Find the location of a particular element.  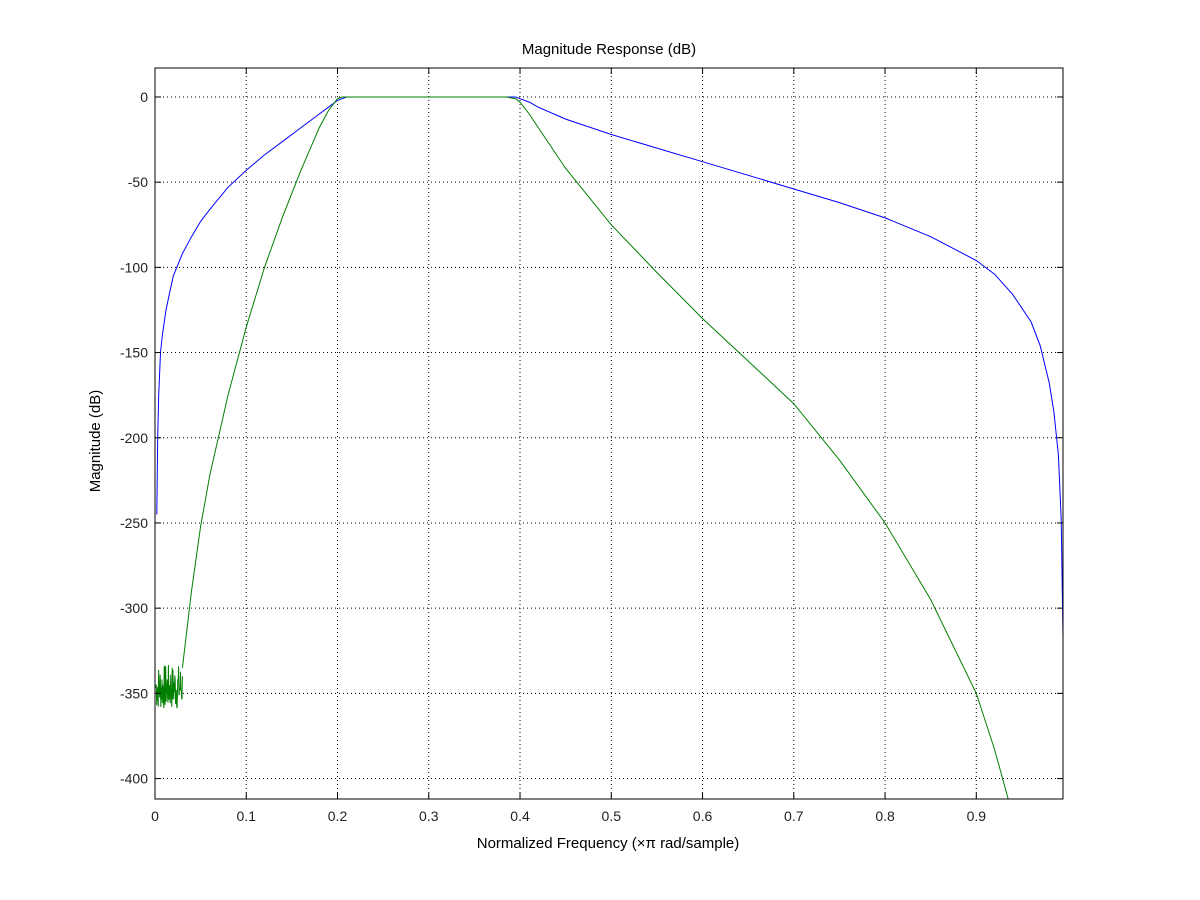

chart-title: Magnitude Response (dB) is located at coordinates (609, 49).